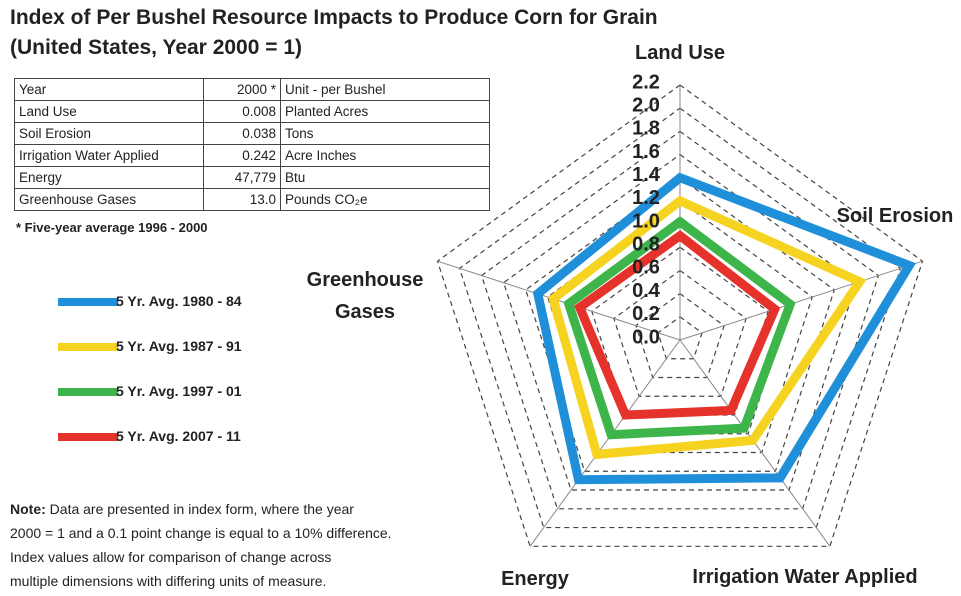 The width and height of the screenshot is (961, 596). Describe the element at coordinates (646, 245) in the screenshot. I see `tick-label: 0.8` at that location.